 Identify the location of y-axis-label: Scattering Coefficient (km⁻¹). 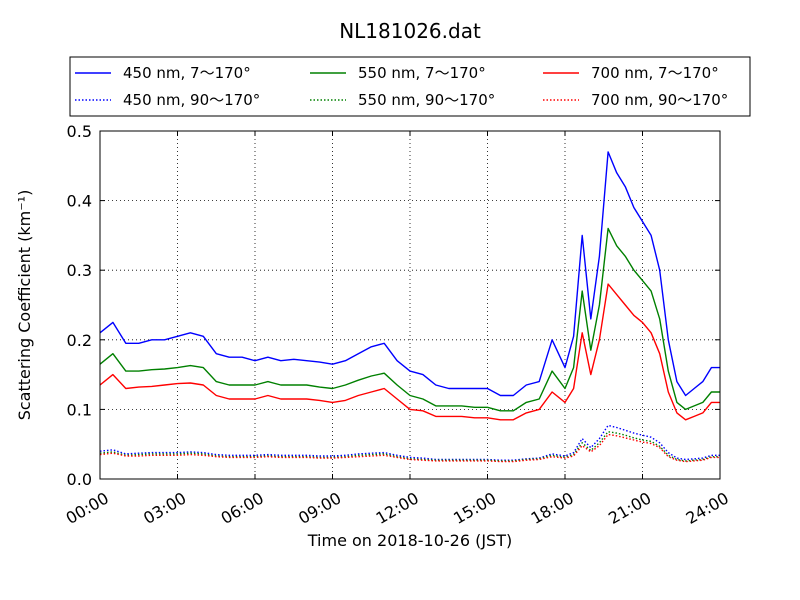
(24, 305).